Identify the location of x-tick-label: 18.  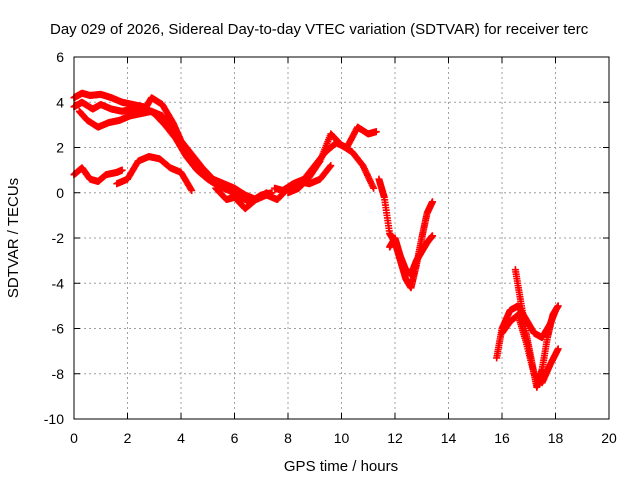
(556, 438).